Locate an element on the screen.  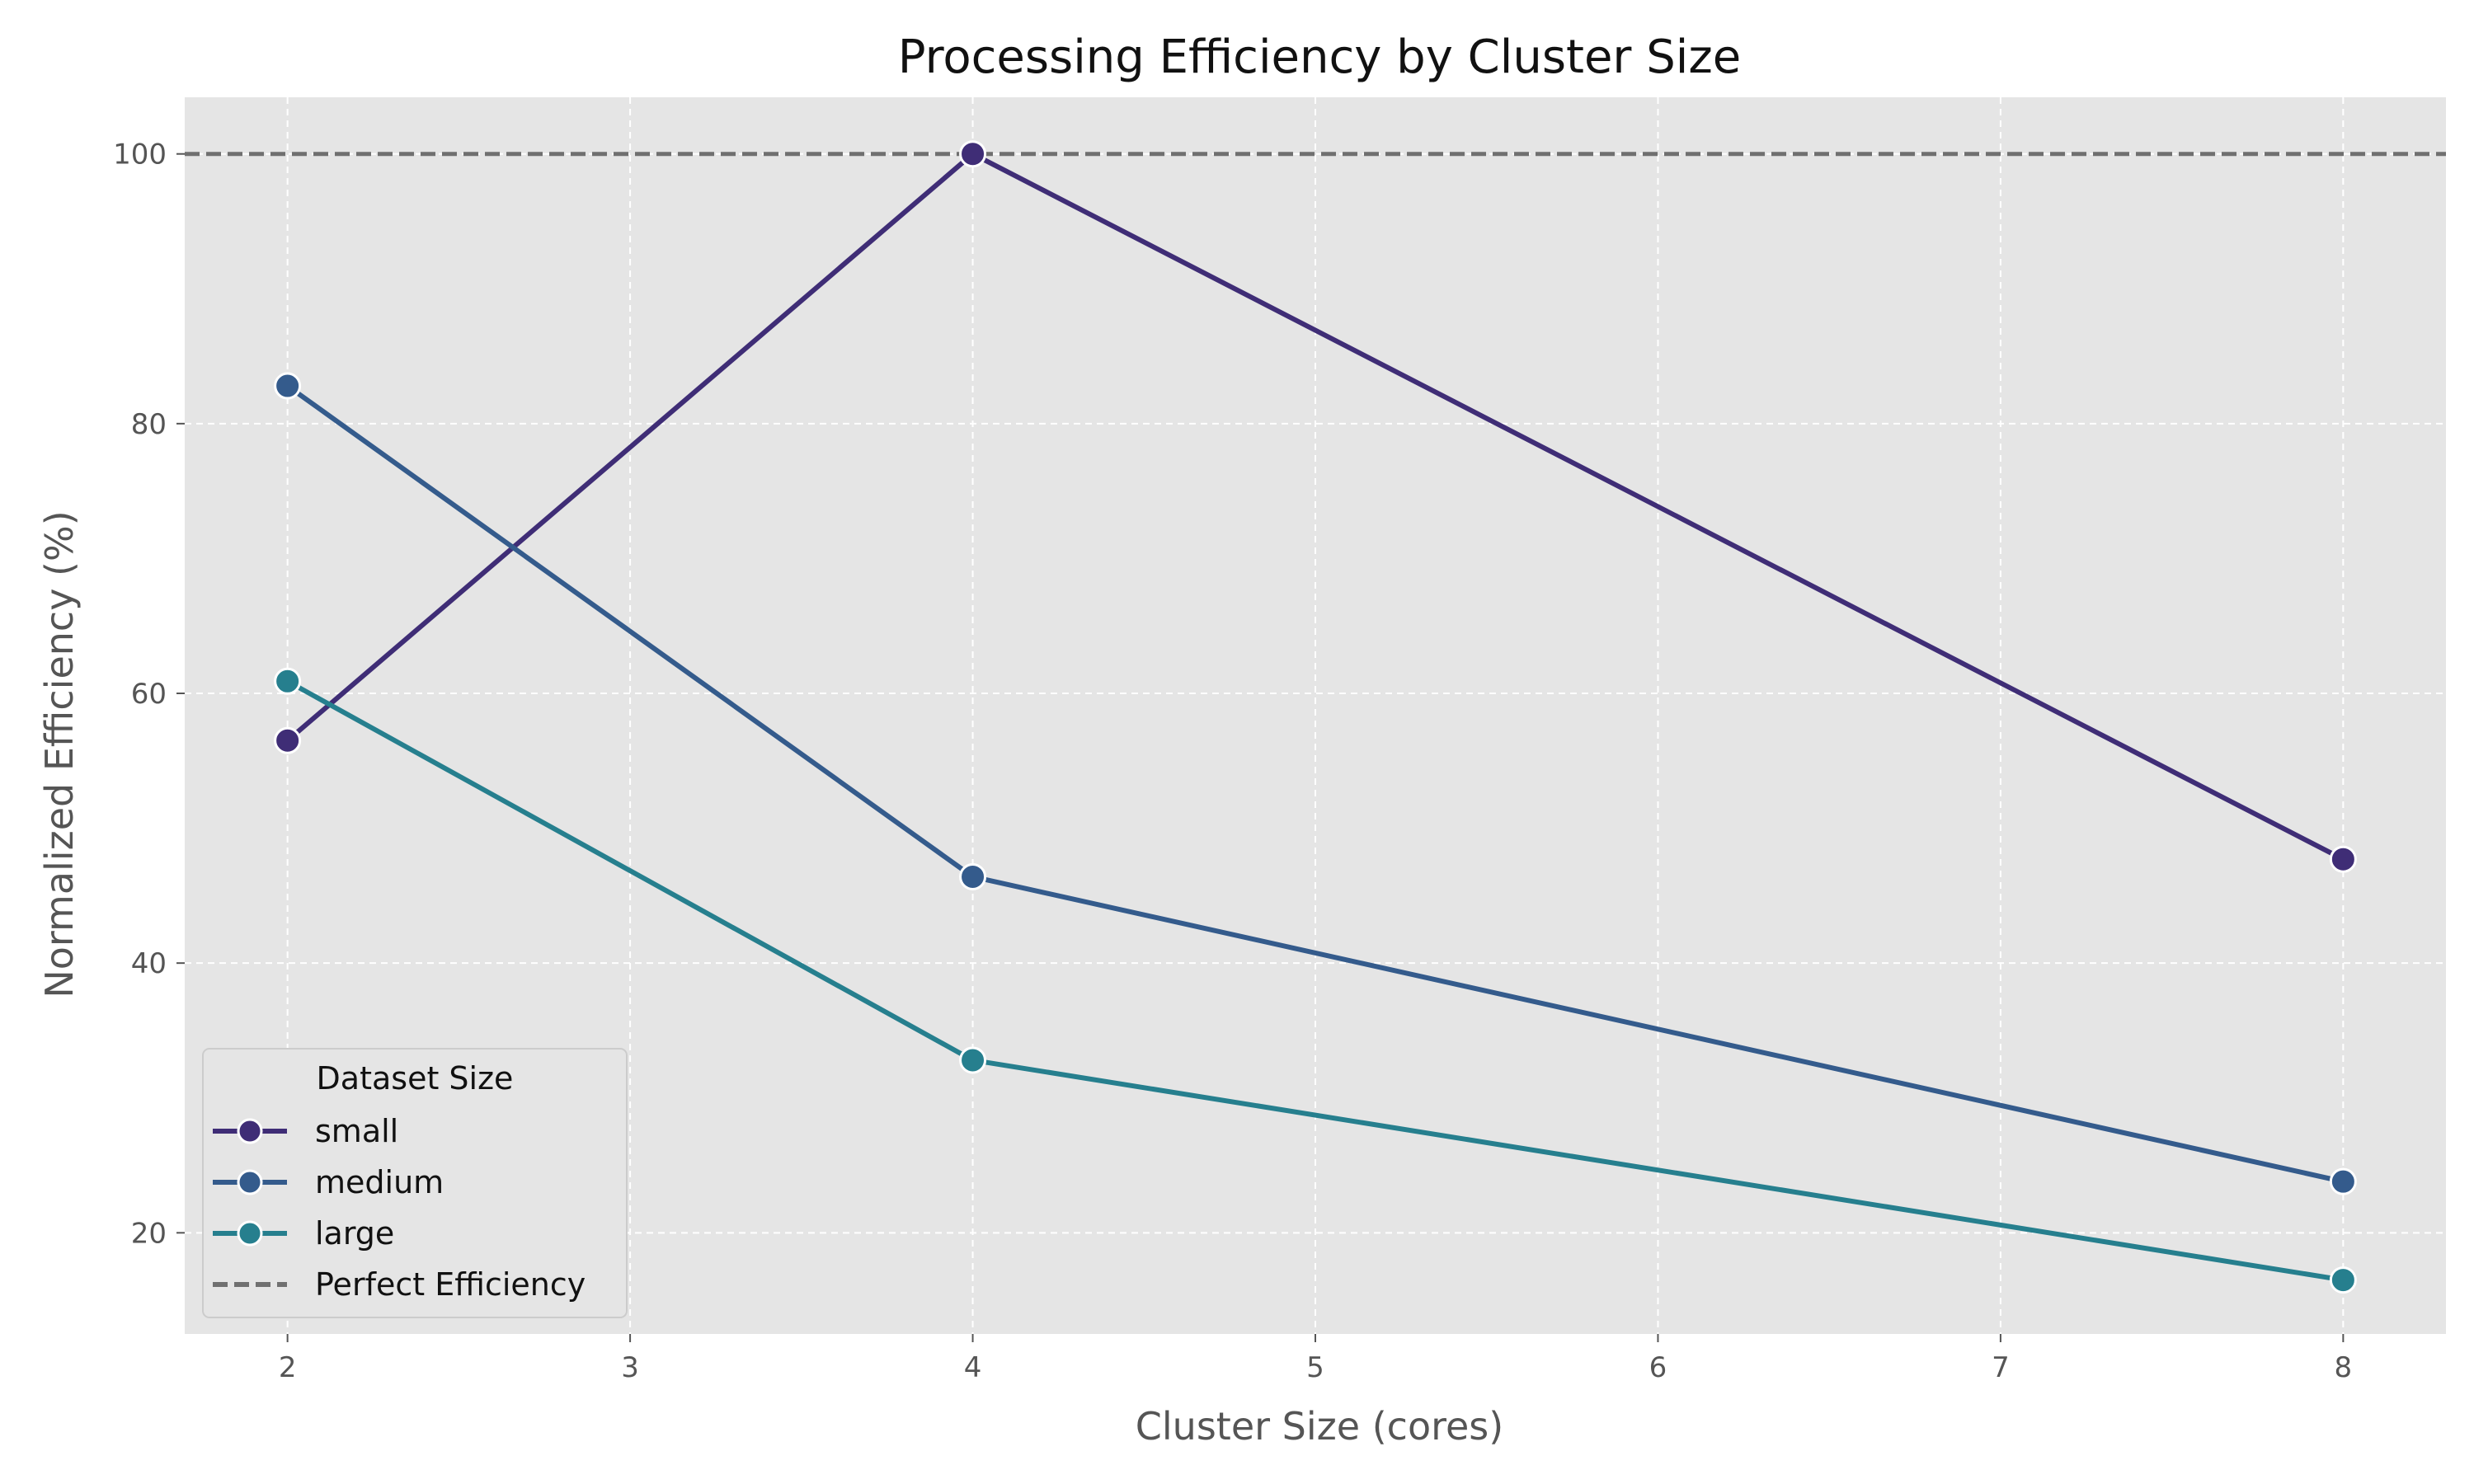
legend-items: small medium large Perfect Efficiency is located at coordinates (399, 1208).